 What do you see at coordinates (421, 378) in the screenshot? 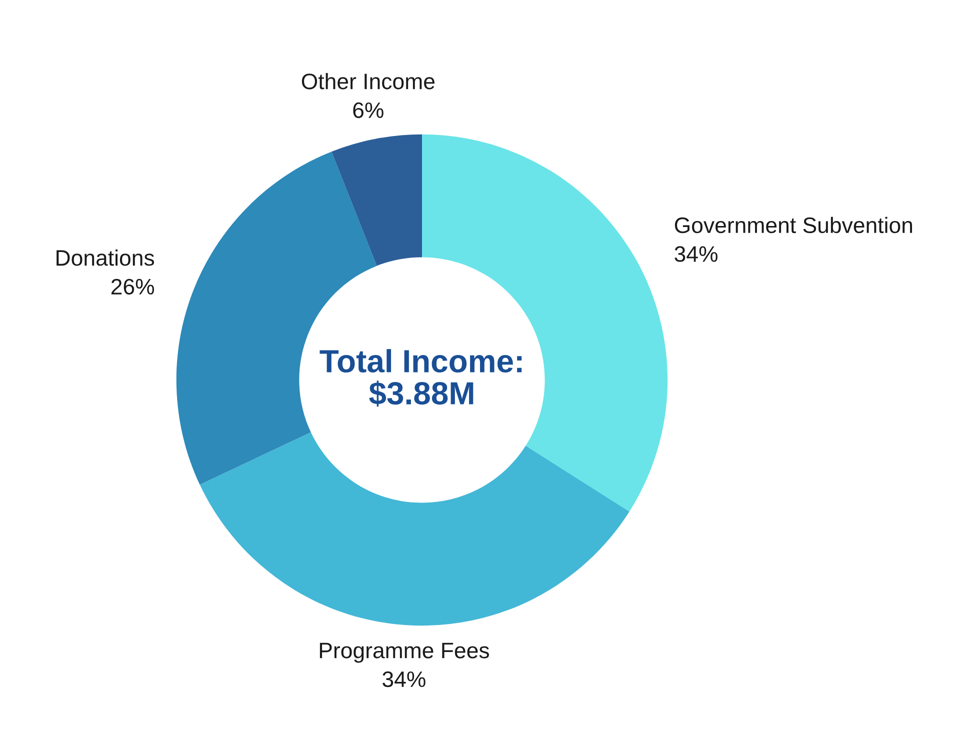
I see `text: Total Income: $3.88M` at bounding box center [421, 378].